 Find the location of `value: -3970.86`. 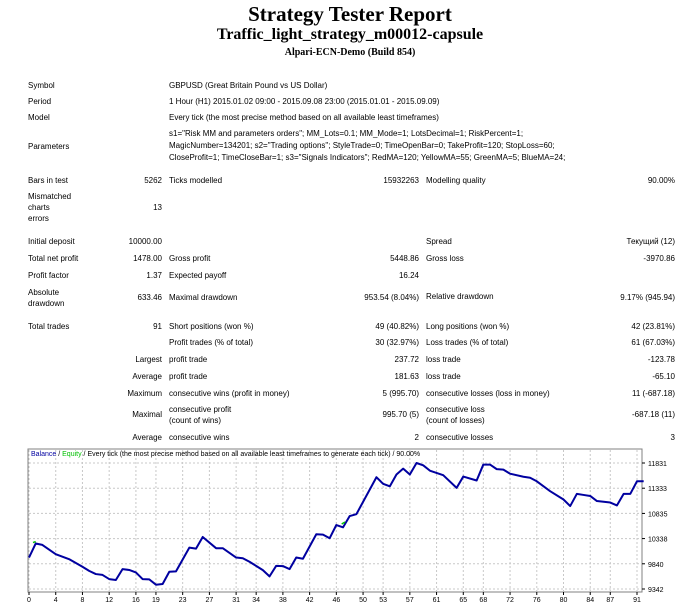

value: -3970.86 is located at coordinates (659, 258).